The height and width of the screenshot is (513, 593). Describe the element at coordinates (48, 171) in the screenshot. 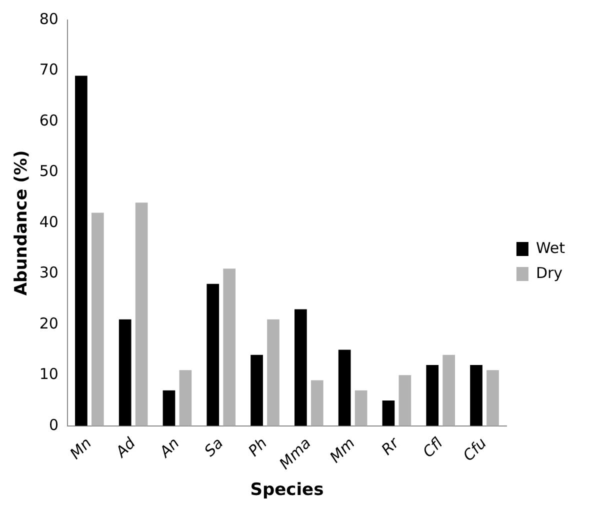

I see `y-tick-label: 50` at that location.